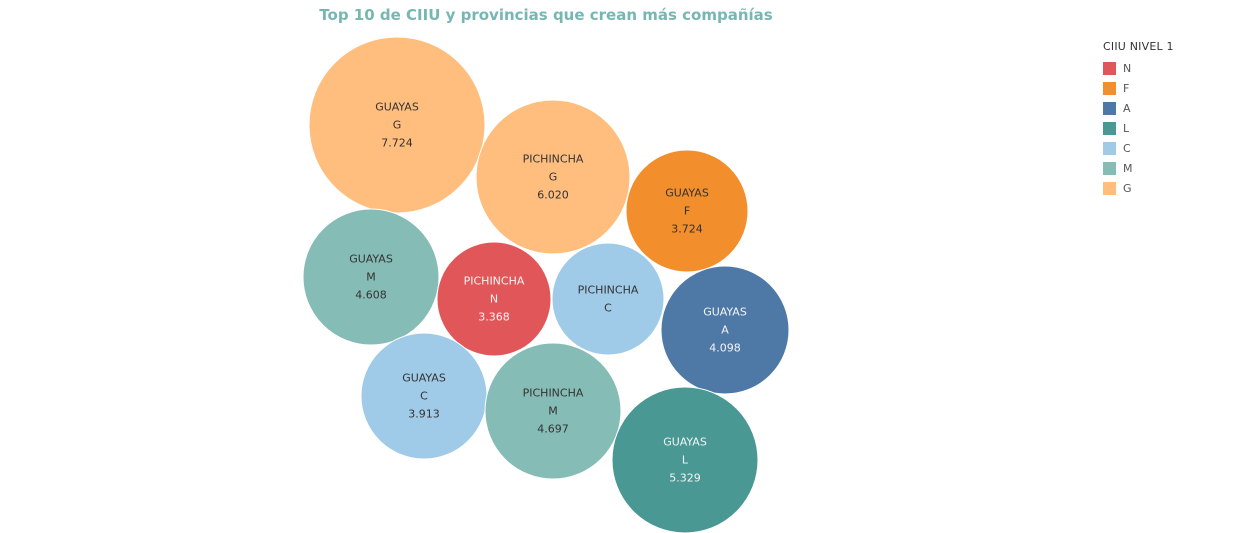 The height and width of the screenshot is (533, 1242). Describe the element at coordinates (371, 295) in the screenshot. I see `bubble-value-label: 4.608` at that location.